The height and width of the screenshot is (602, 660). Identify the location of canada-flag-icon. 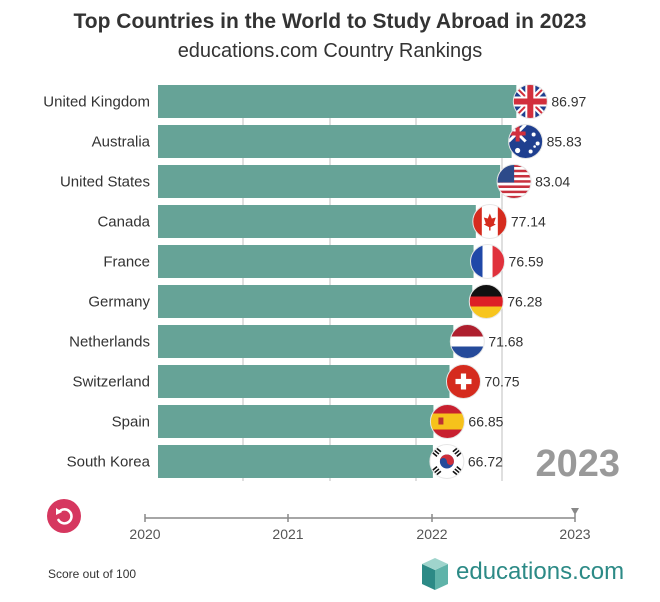
(490, 221).